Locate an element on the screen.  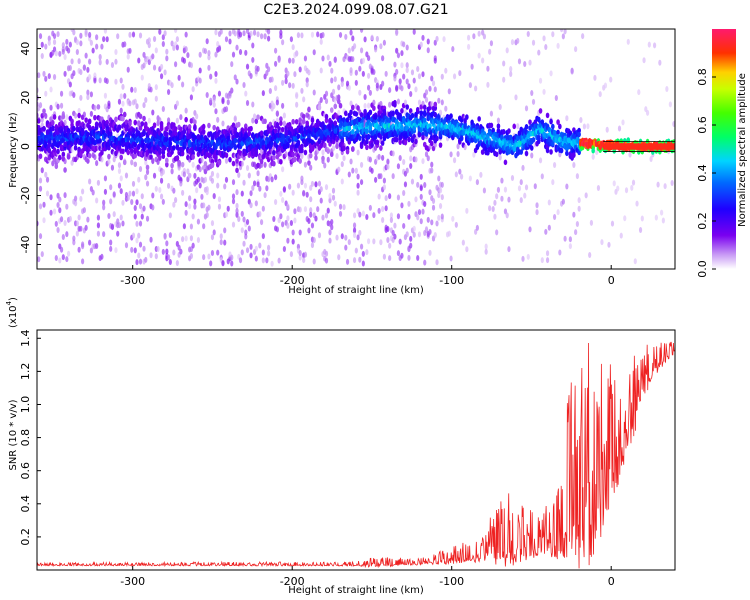
y-tick-label: 0.2 is located at coordinates (25, 537).